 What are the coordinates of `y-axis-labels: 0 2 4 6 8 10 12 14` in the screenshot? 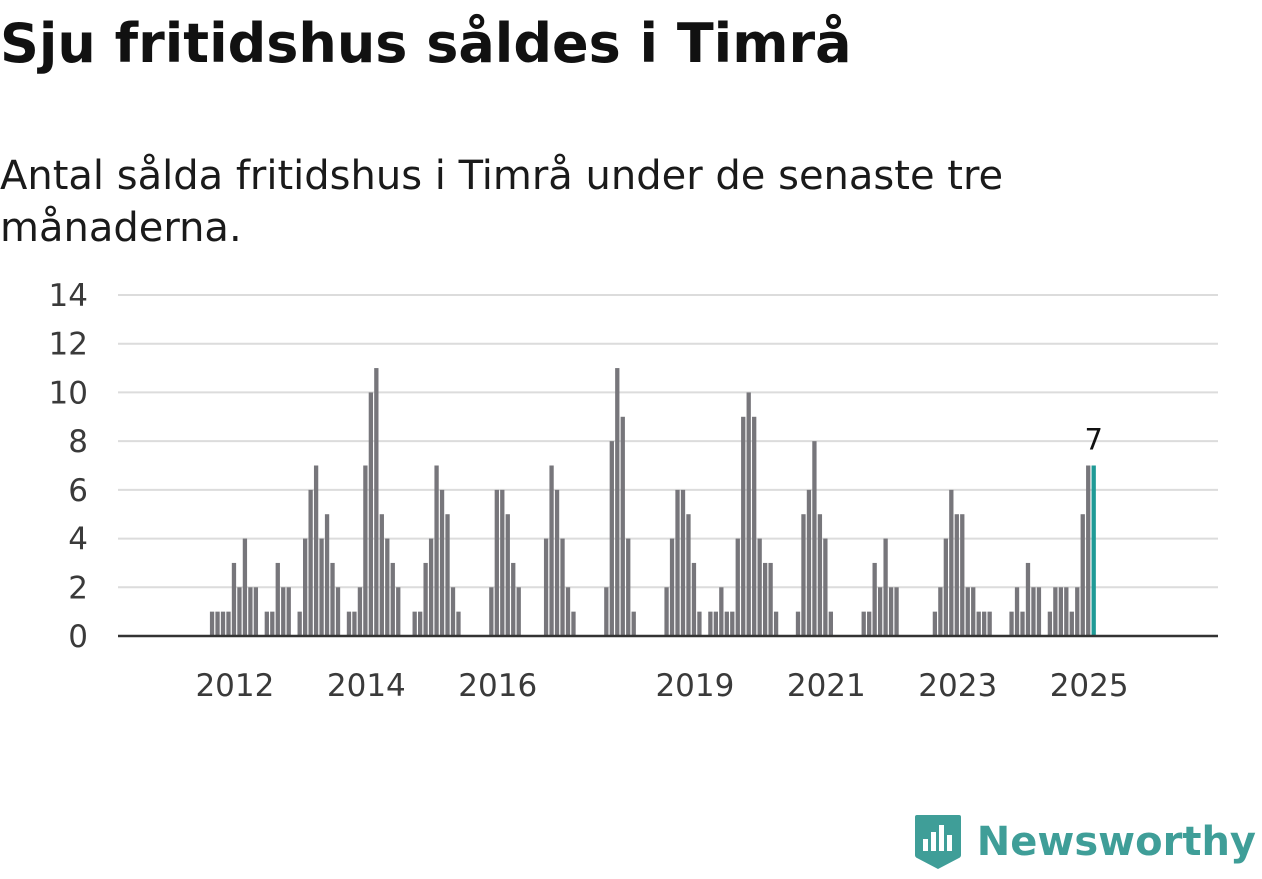 It's located at (68, 466).